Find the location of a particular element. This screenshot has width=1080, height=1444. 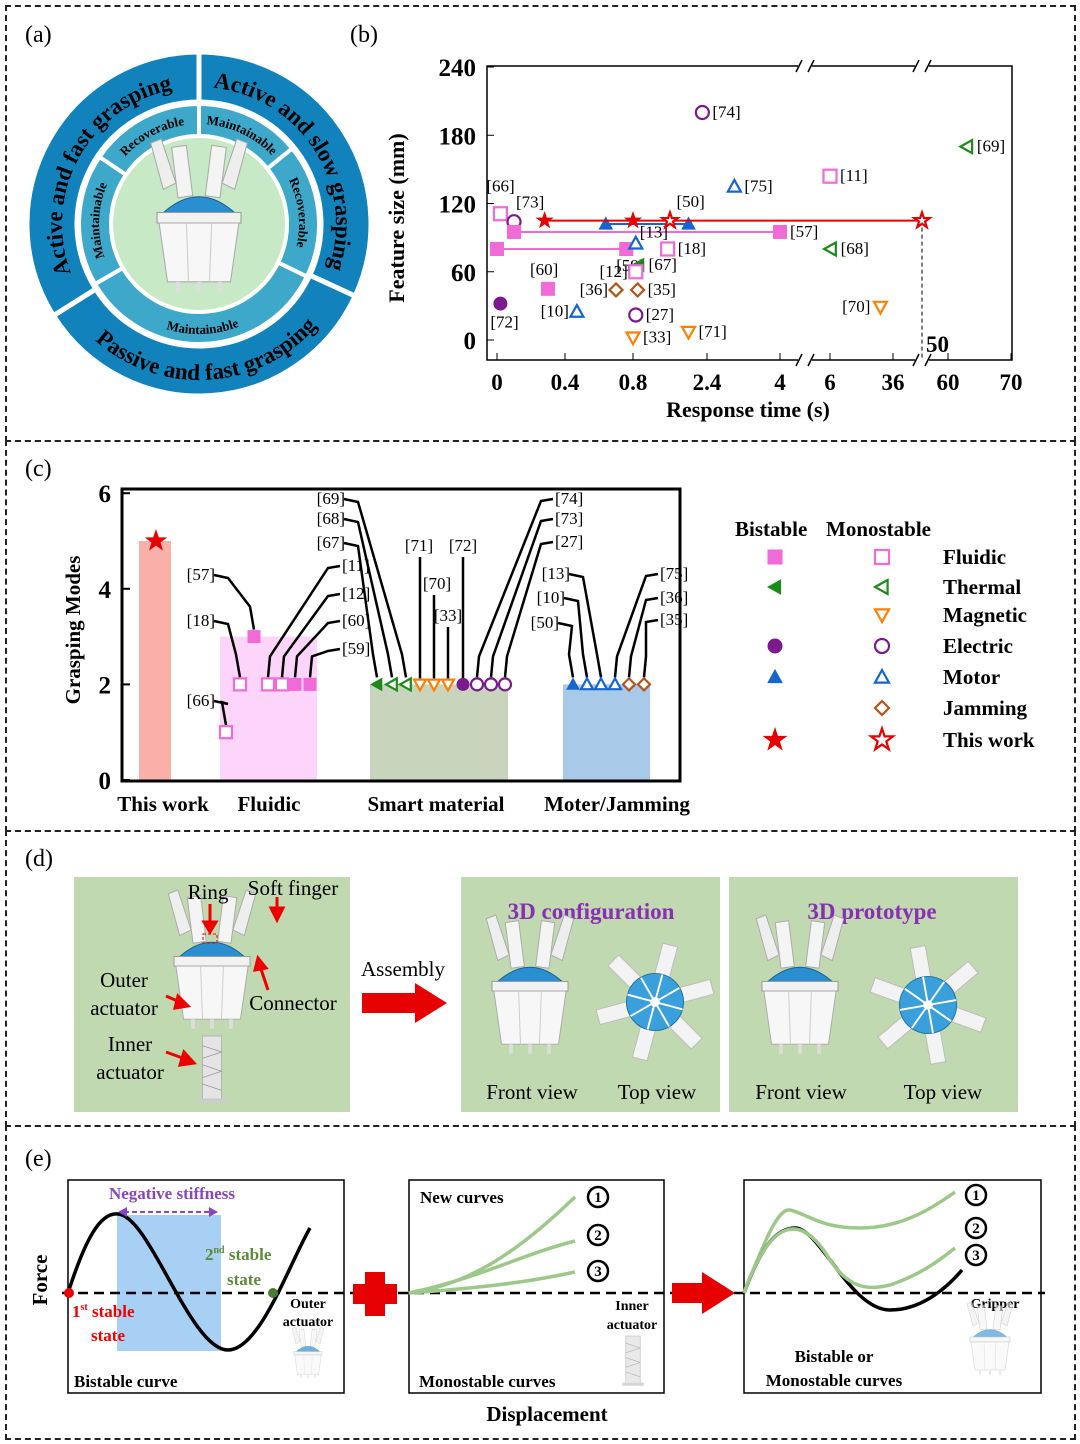

x-axis-title: Response time (s) is located at coordinates (748, 409).